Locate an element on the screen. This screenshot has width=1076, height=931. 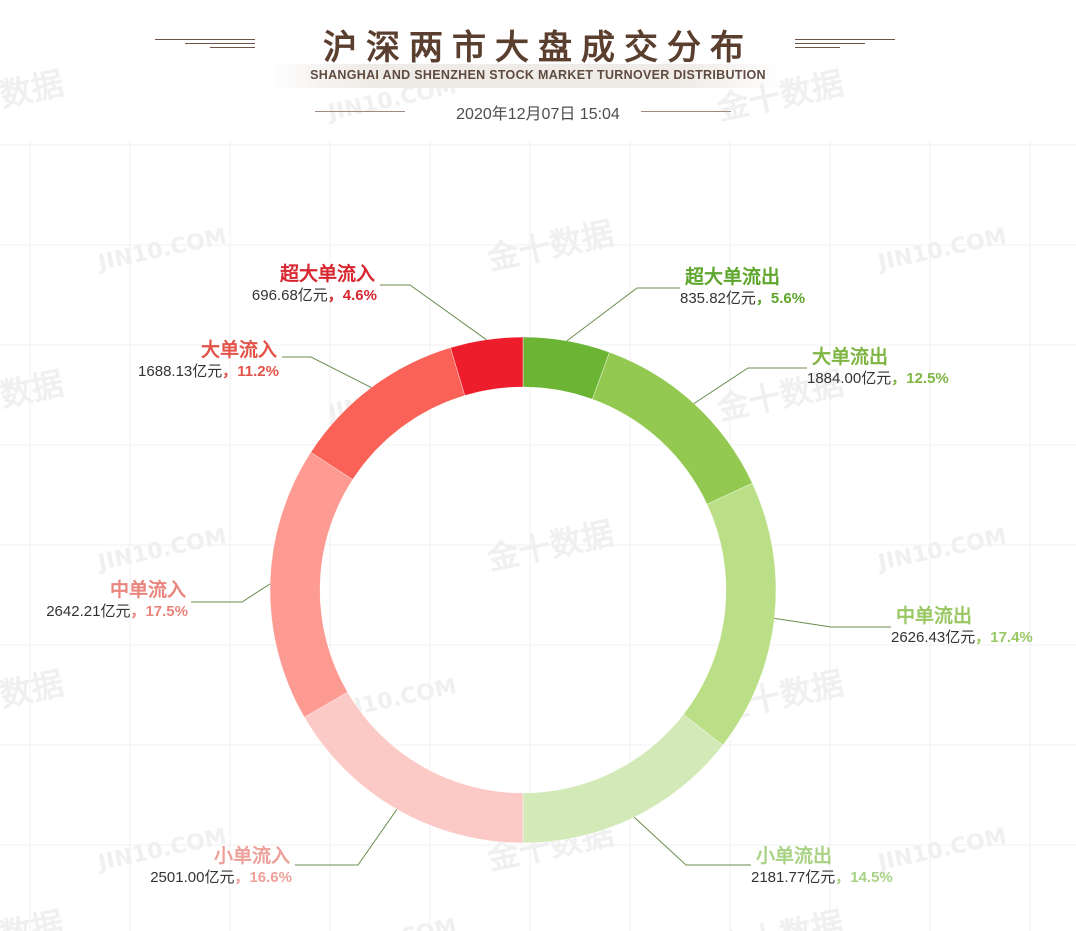
slice-label-value: 2181.77亿元，14.5% is located at coordinates (822, 877).